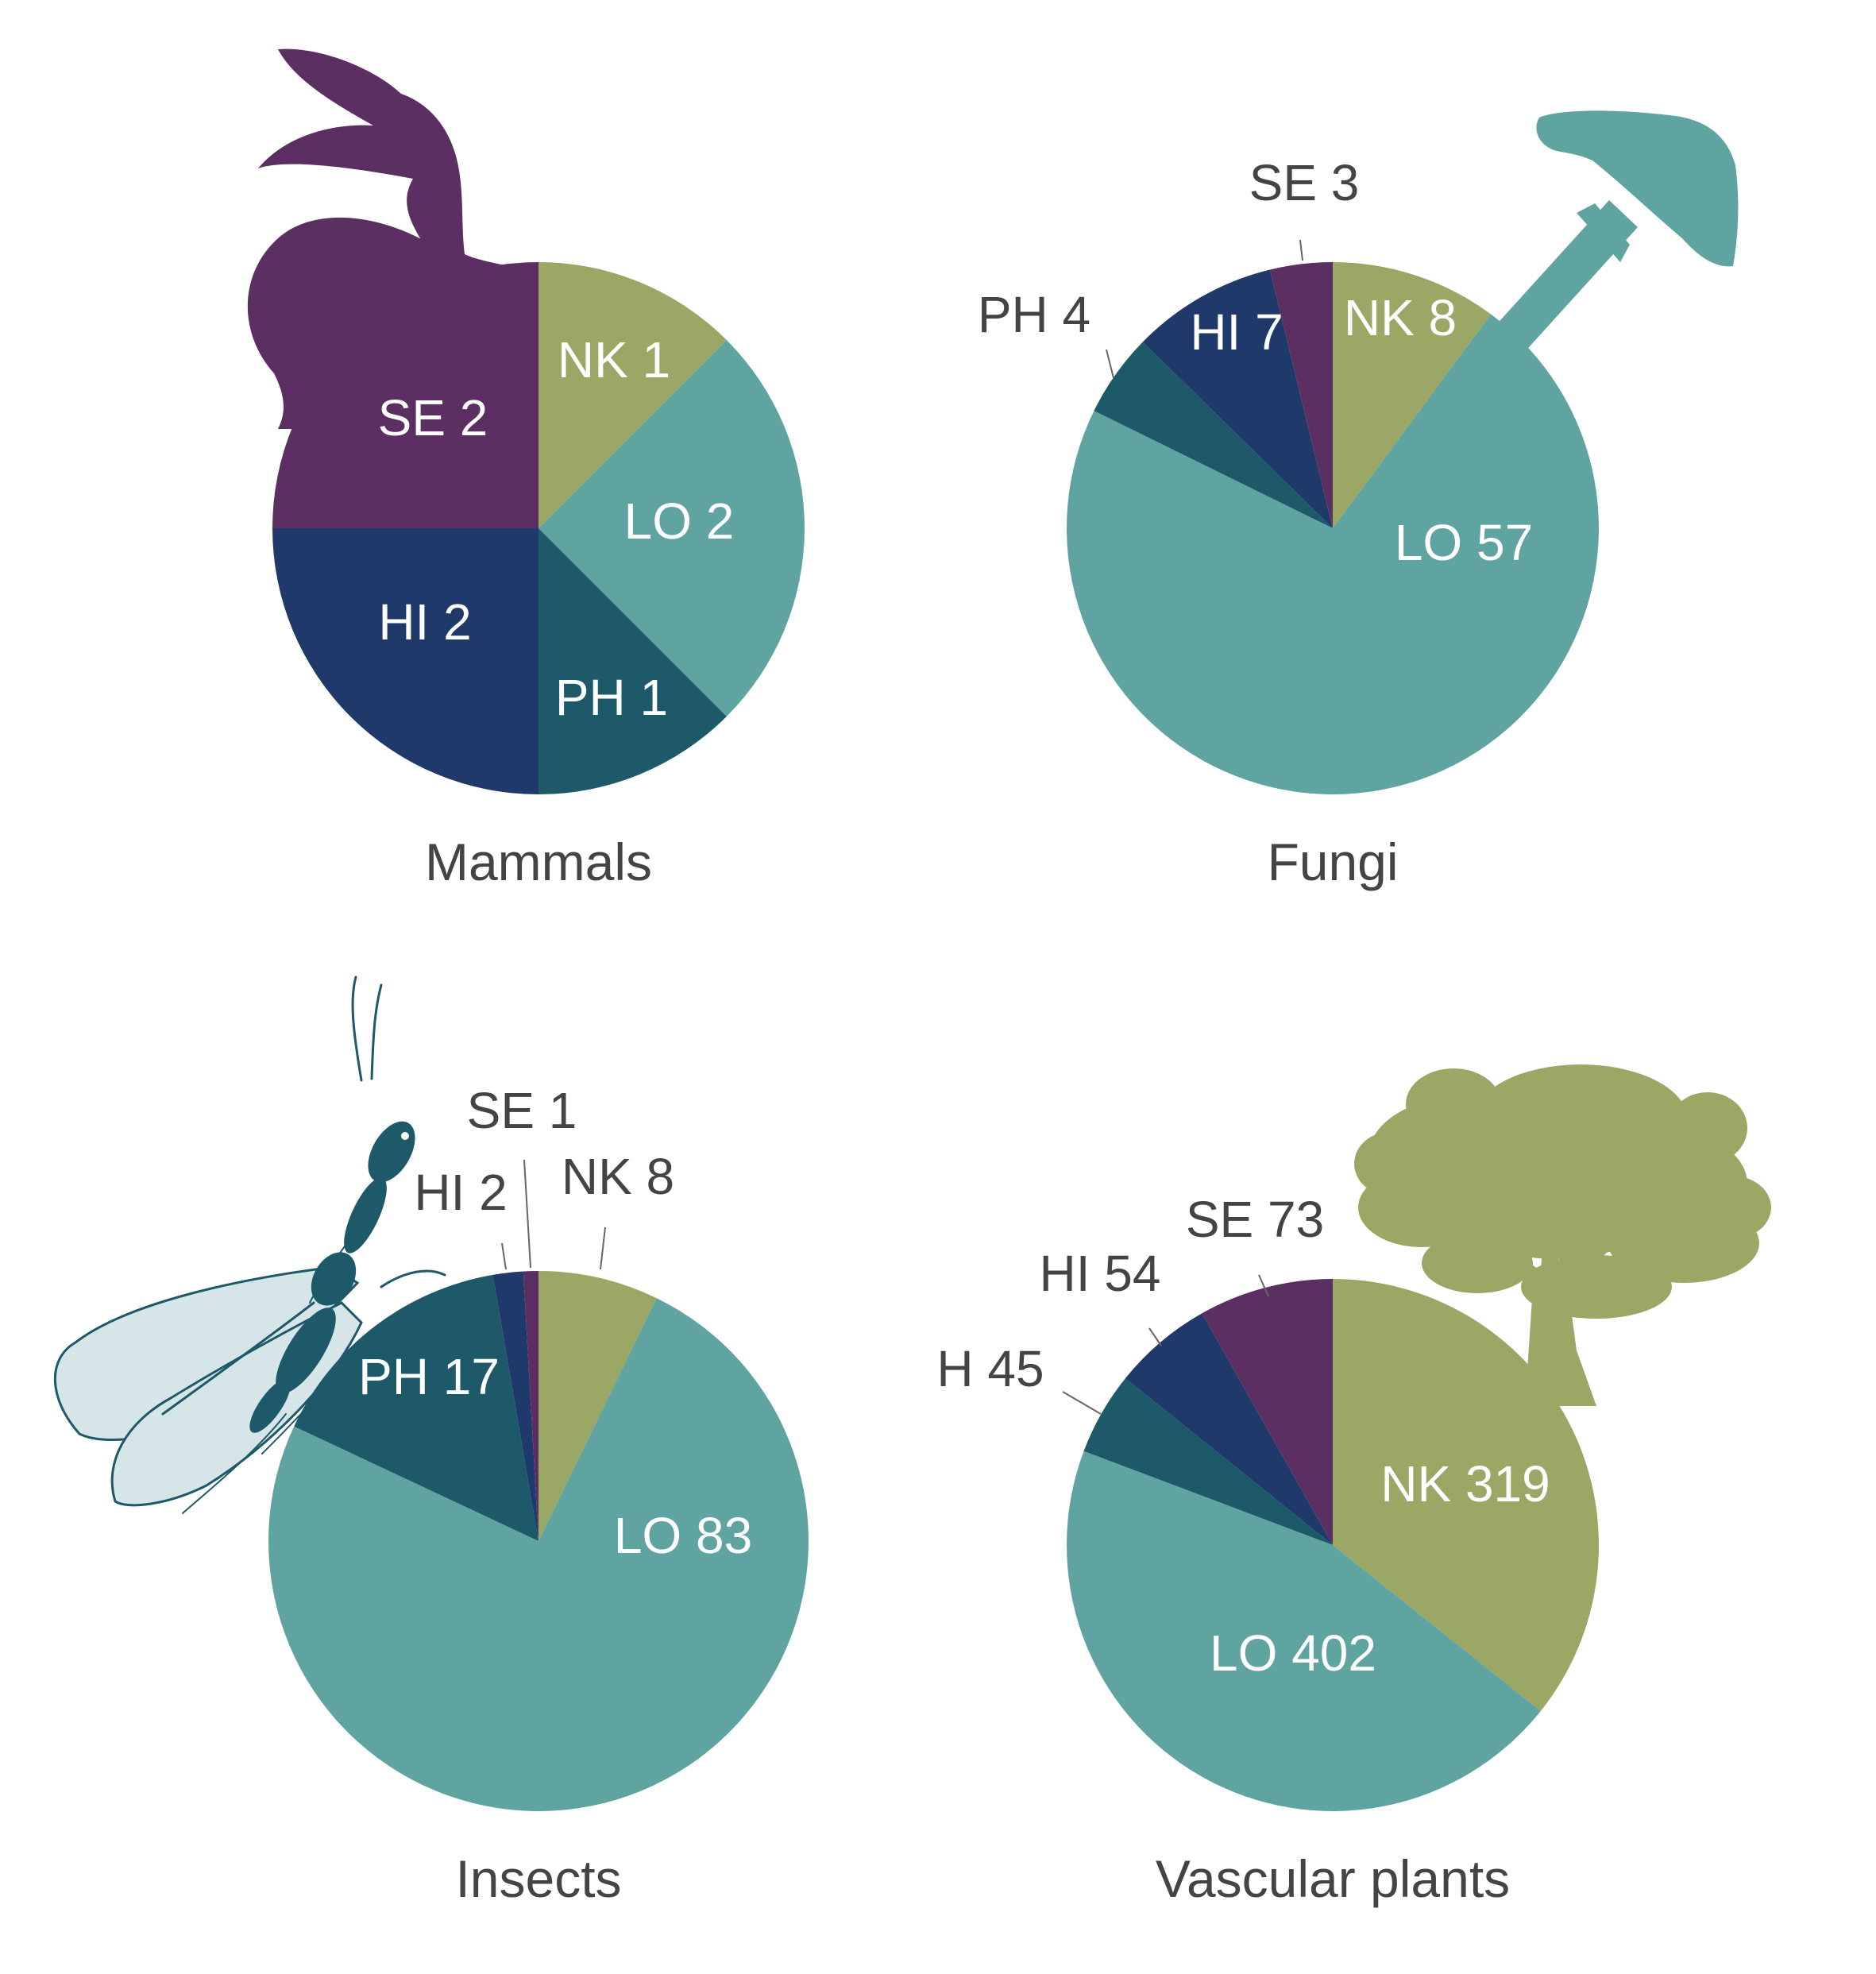  Describe the element at coordinates (603, 1249) in the screenshot. I see `leader-line-nk` at that location.